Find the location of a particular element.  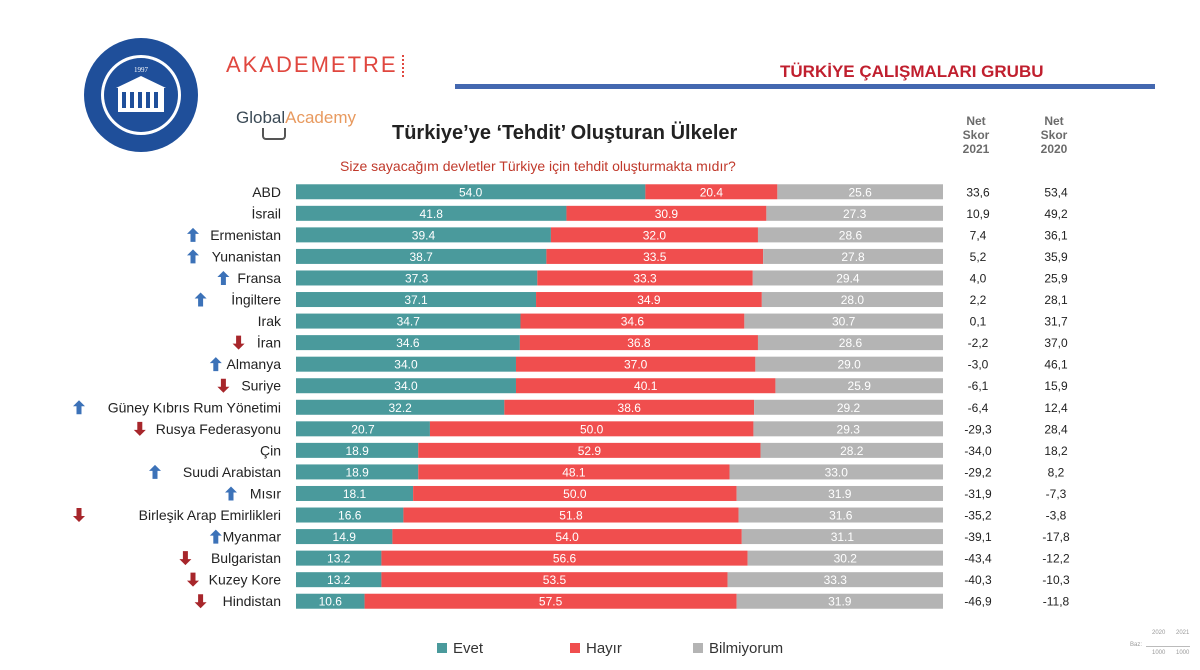

chart-title: Türkiye’ye ‘Tehdit’ Oluşturan Ülkeler is located at coordinates (565, 133).